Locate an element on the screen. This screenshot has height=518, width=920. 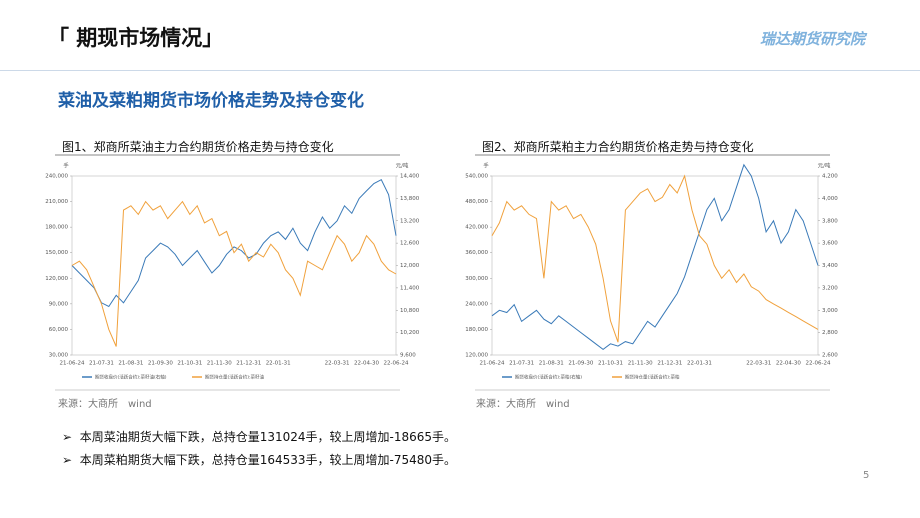
legend-label: 期货持仓量(活跃合约):菜粕 is located at coordinates (652, 377).